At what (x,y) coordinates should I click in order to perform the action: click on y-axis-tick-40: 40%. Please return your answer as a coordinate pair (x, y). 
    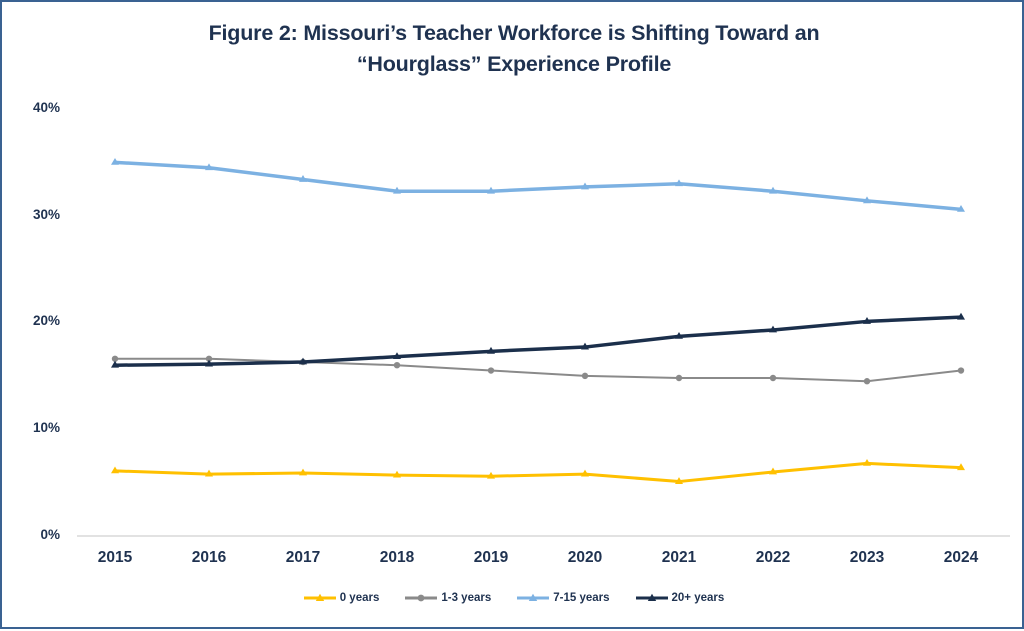
    Looking at the image, I should click on (46, 107).